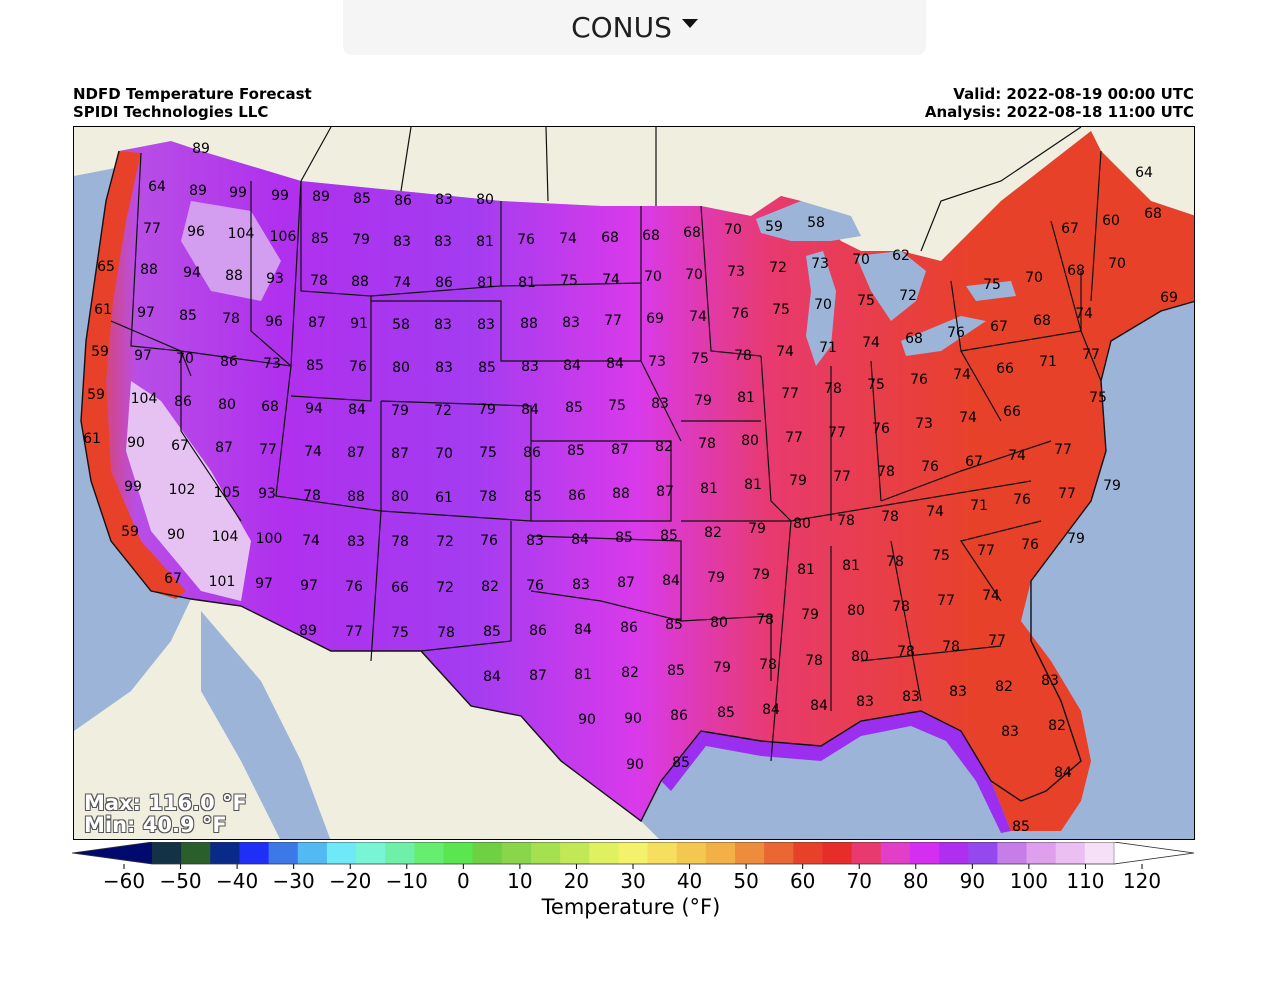 This screenshot has width=1262, height=981. What do you see at coordinates (155, 825) in the screenshot?
I see `min-temp-stat: Min: 40.9 °F` at bounding box center [155, 825].